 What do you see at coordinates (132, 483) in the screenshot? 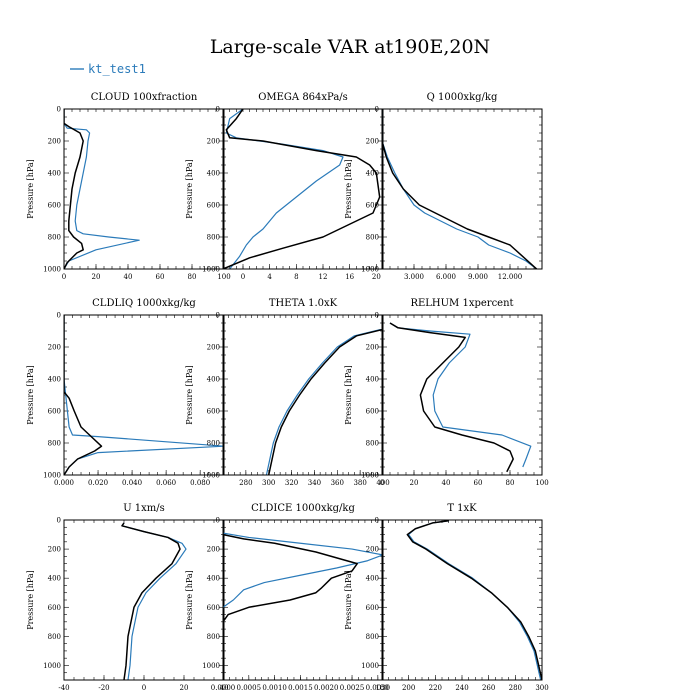
I see `x-tick-label: 0.040` at bounding box center [132, 483].